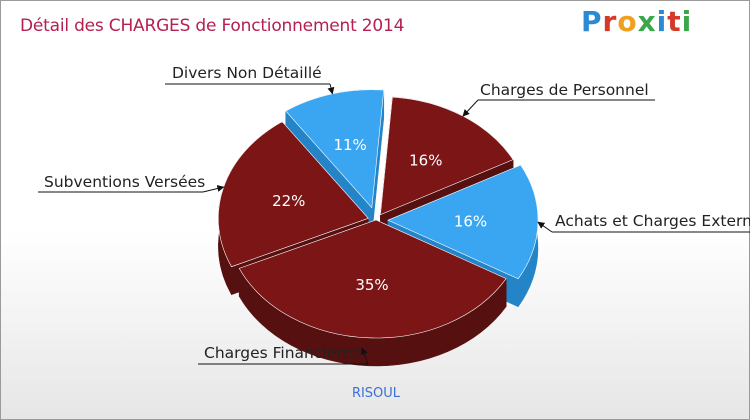  I want to click on slice-percent-label: 22%, so click(288, 201).